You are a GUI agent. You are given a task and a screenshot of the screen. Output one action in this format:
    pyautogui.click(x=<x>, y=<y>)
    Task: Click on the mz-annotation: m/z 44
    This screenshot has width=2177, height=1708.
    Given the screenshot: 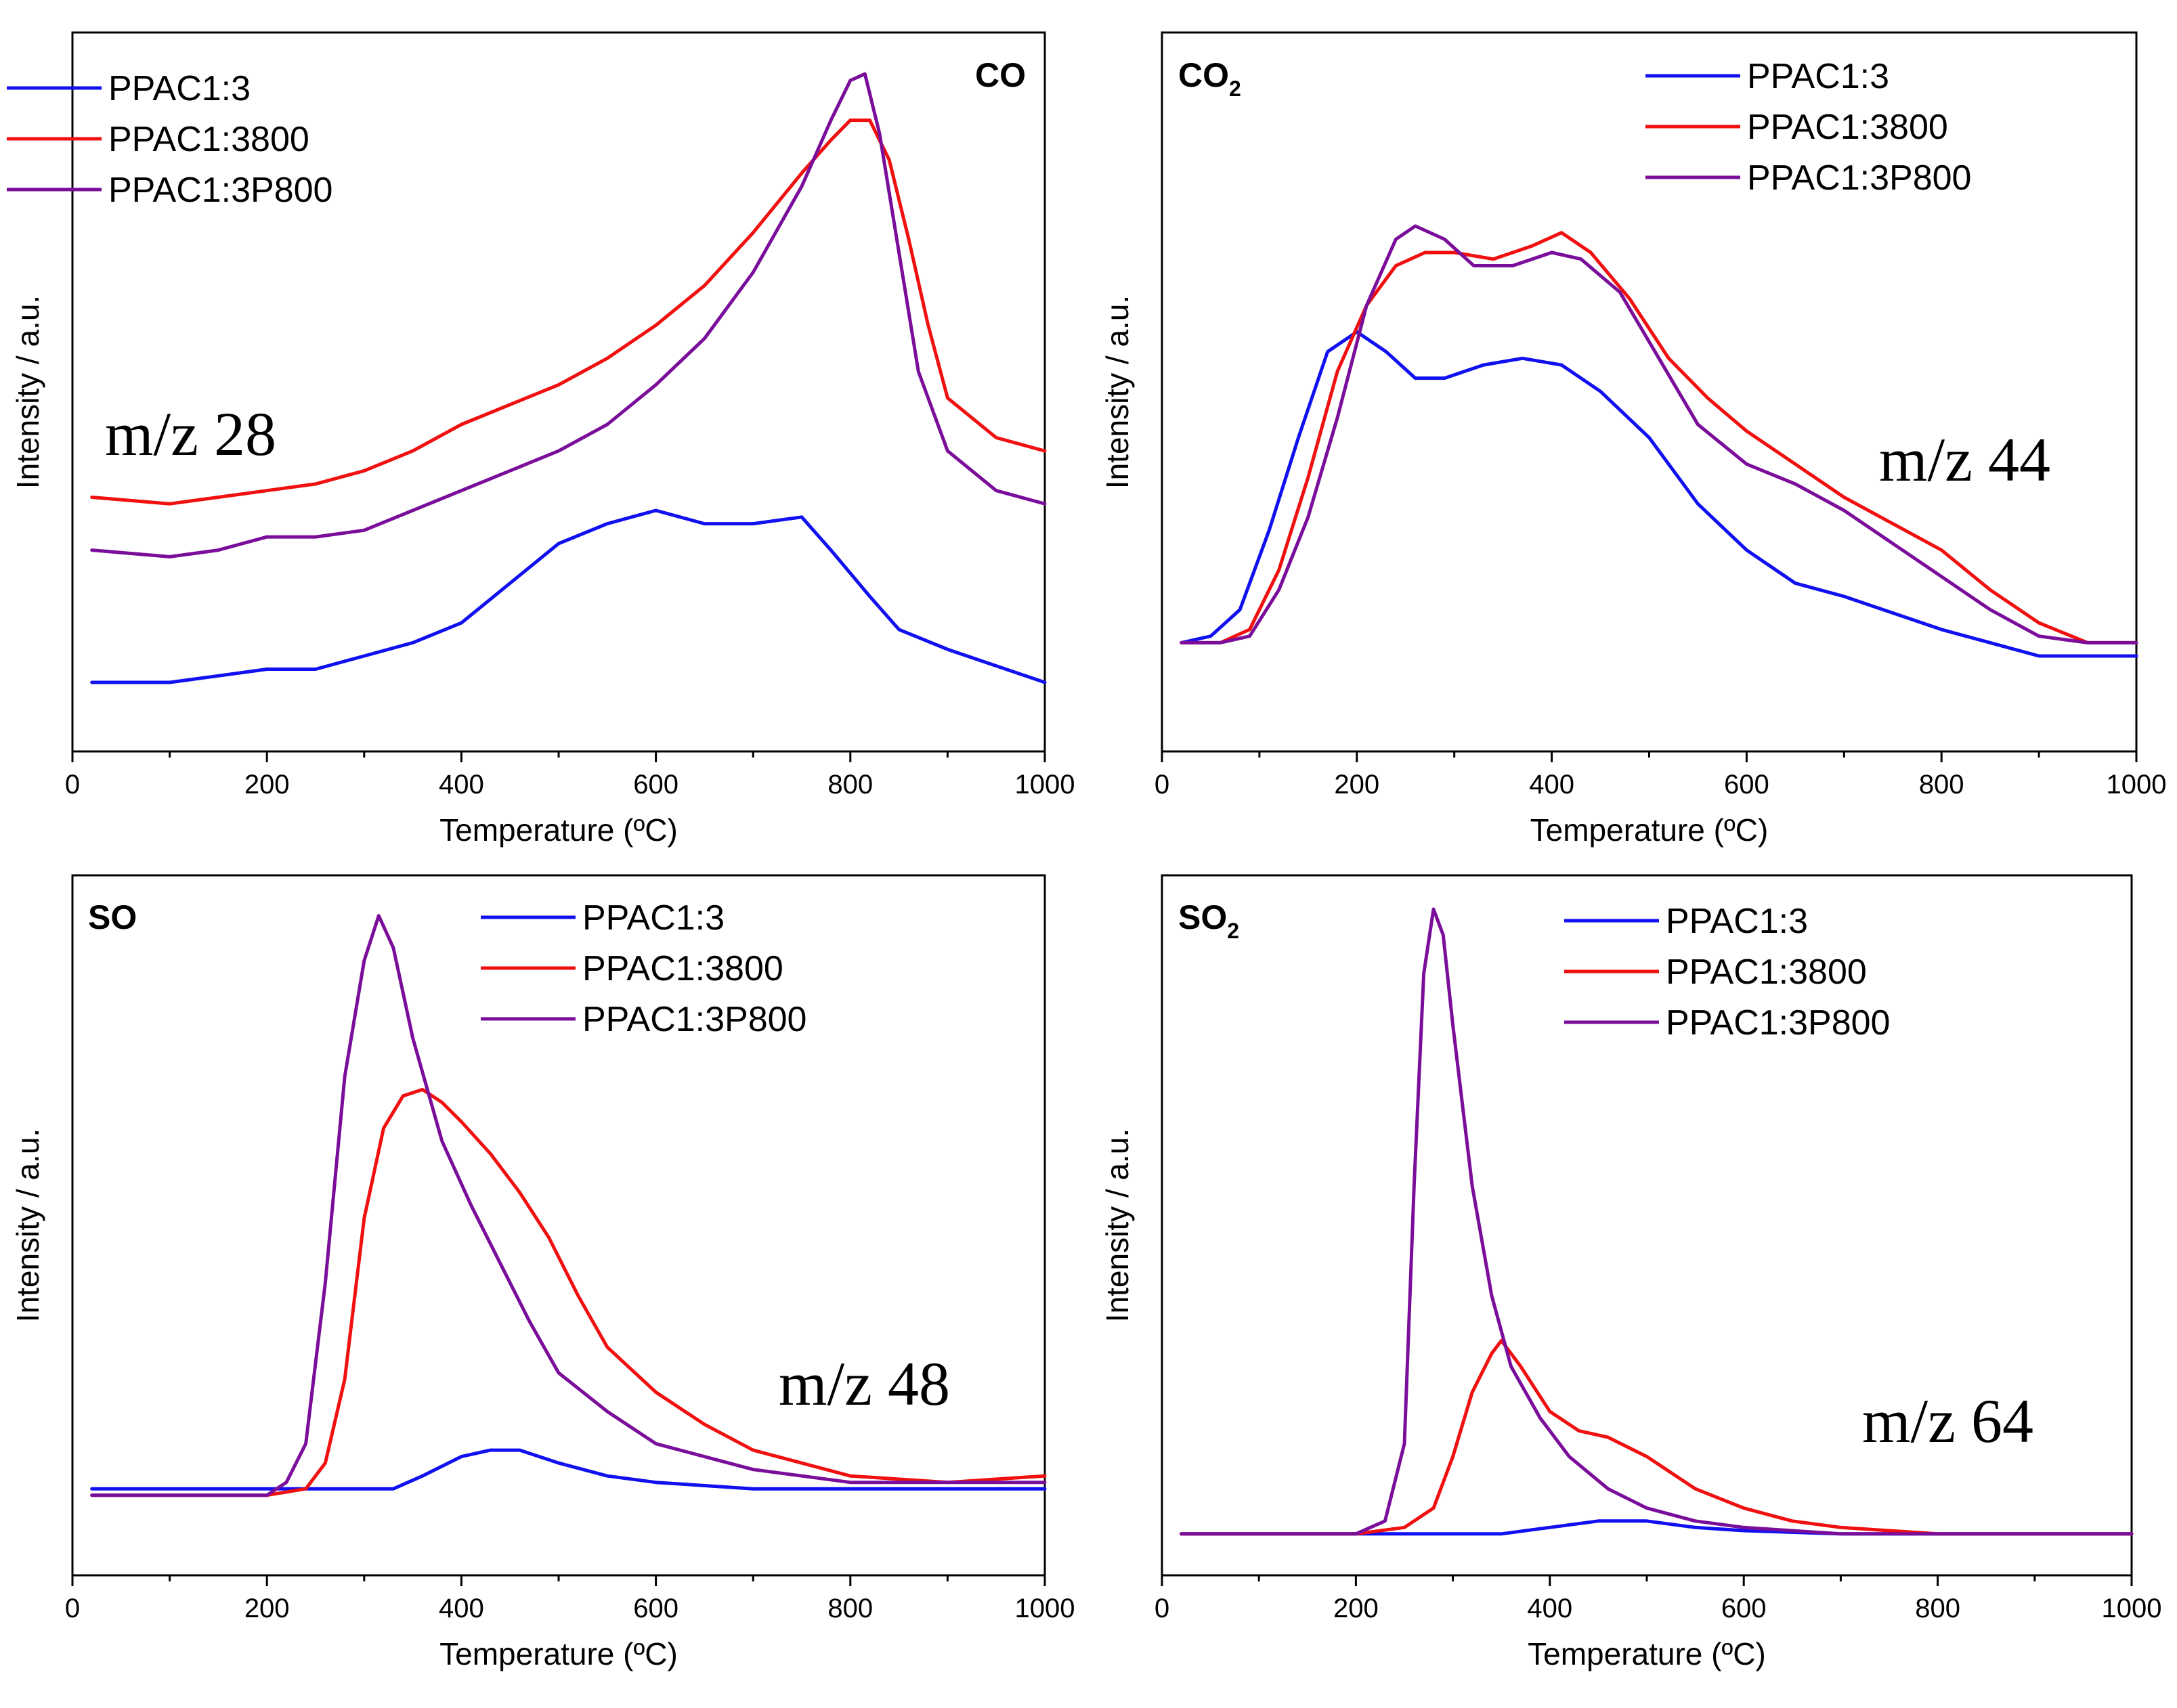 What is the action you would take?
    pyautogui.click(x=1964, y=460)
    